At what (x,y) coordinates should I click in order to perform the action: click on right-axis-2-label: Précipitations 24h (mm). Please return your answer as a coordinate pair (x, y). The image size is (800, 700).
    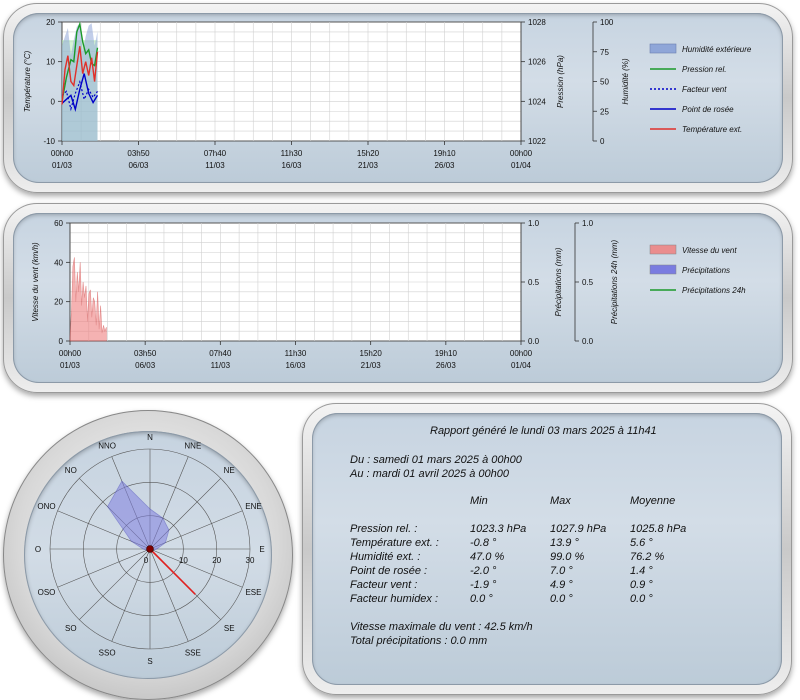
    Looking at the image, I should click on (614, 281).